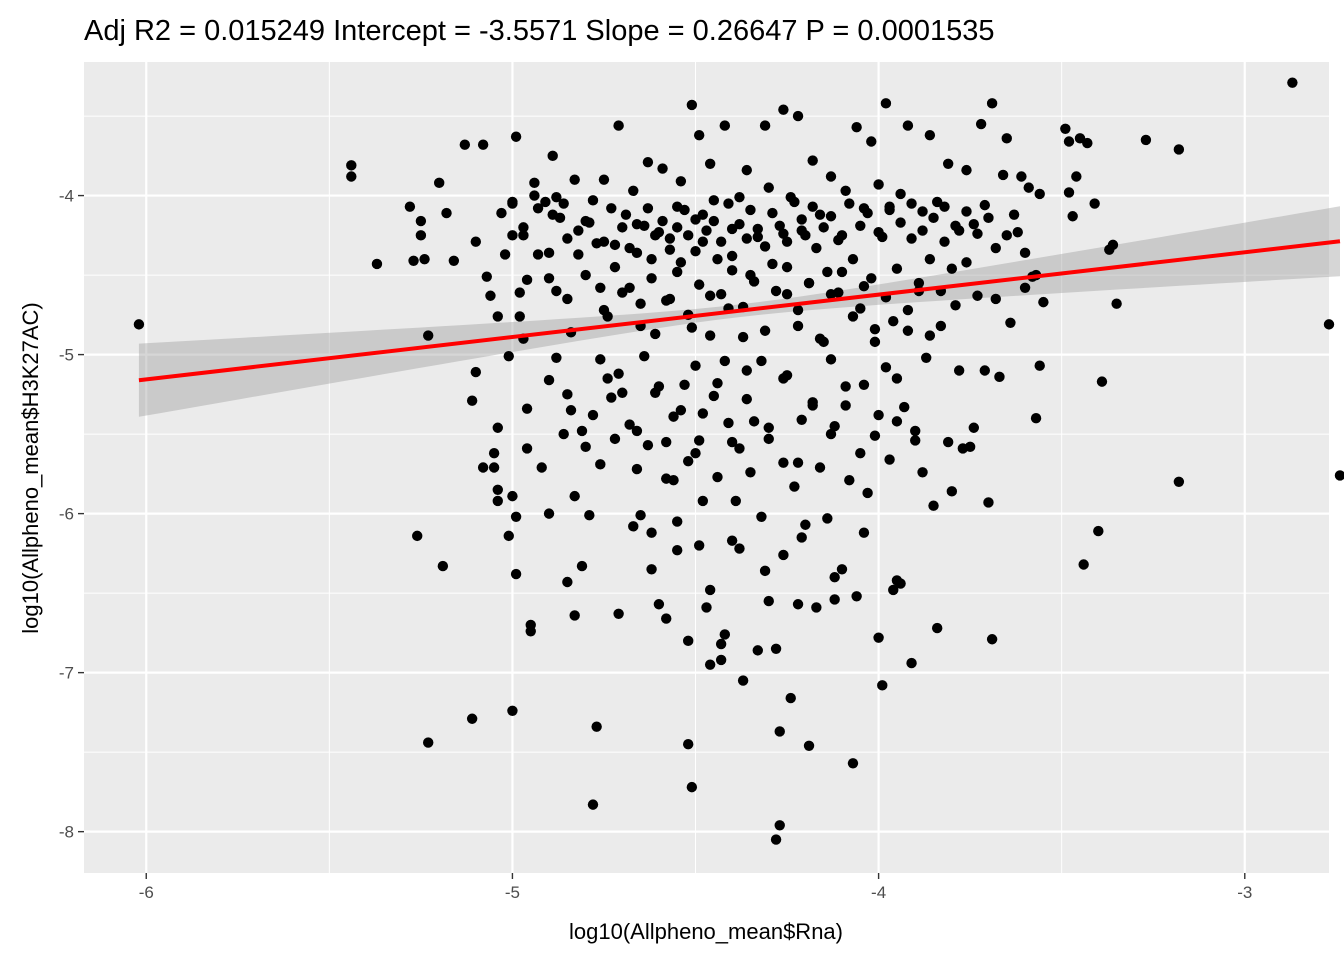 This screenshot has height=960, width=1344. I want to click on y-tick-label: -4, so click(66, 196).